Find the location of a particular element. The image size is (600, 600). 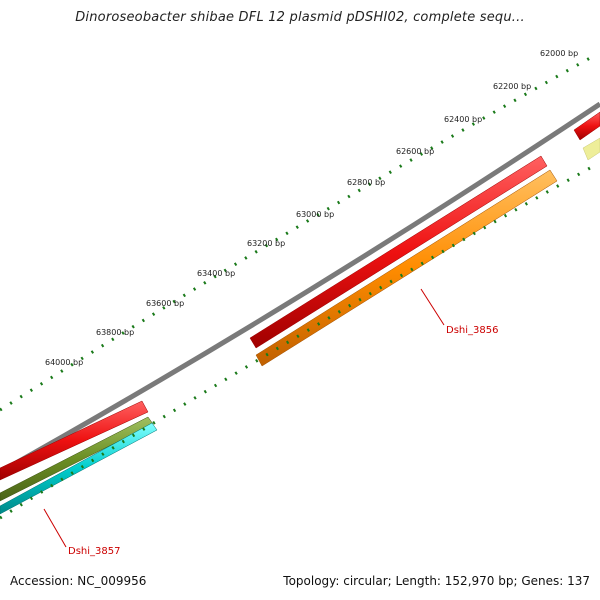

ruler-label: 63600 bp is located at coordinates (165, 303).